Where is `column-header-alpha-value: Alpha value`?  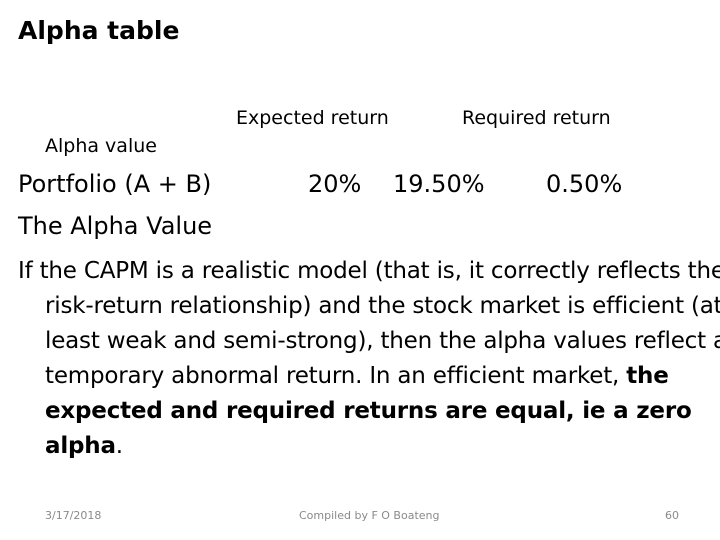 column-header-alpha-value: Alpha value is located at coordinates (101, 146).